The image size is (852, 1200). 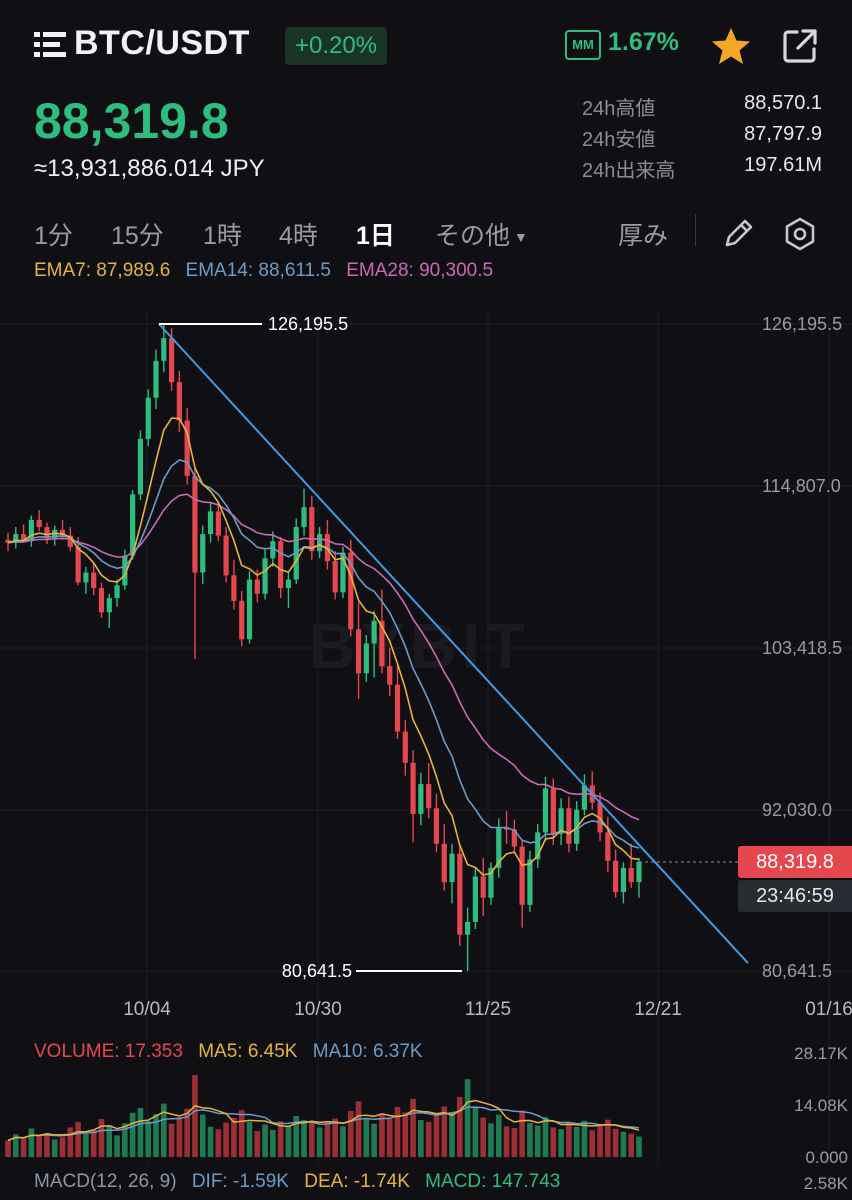 What do you see at coordinates (795, 862) in the screenshot?
I see `last-price-tag: 88,319.8` at bounding box center [795, 862].